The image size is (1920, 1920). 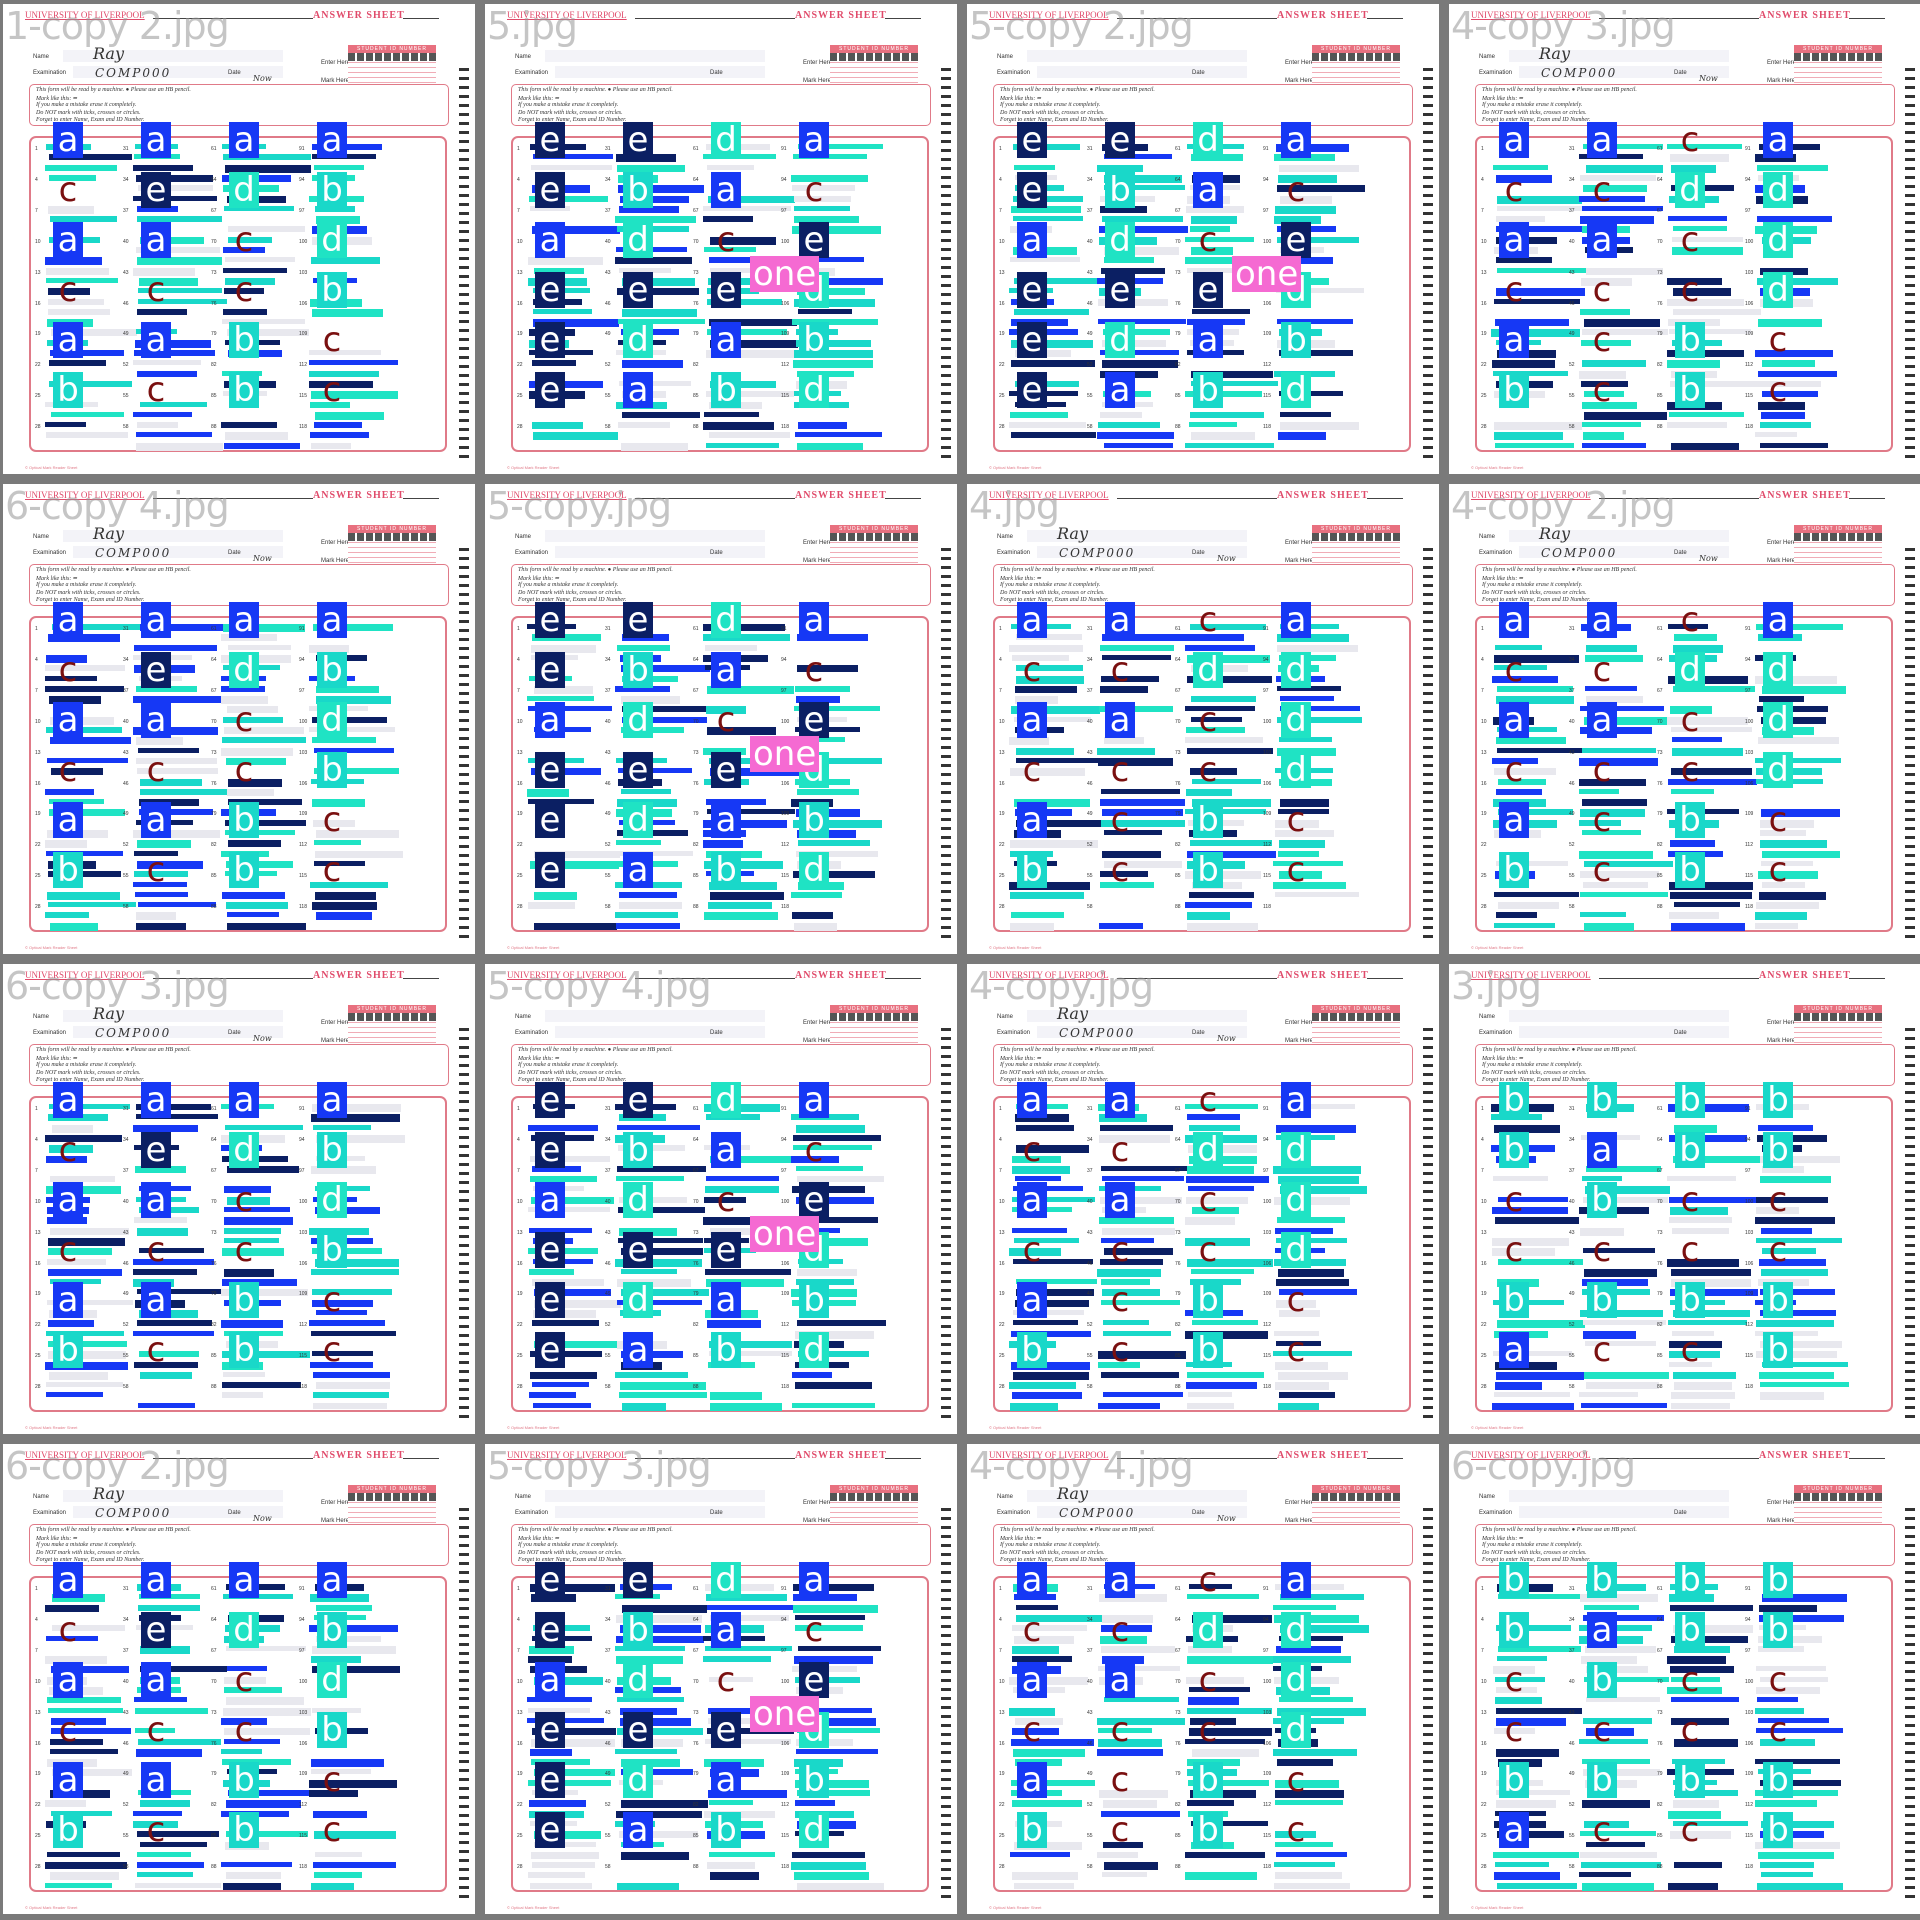 What do you see at coordinates (51, 1907) in the screenshot?
I see `sheet-footer: © Optical Mark Reader Sheet` at bounding box center [51, 1907].